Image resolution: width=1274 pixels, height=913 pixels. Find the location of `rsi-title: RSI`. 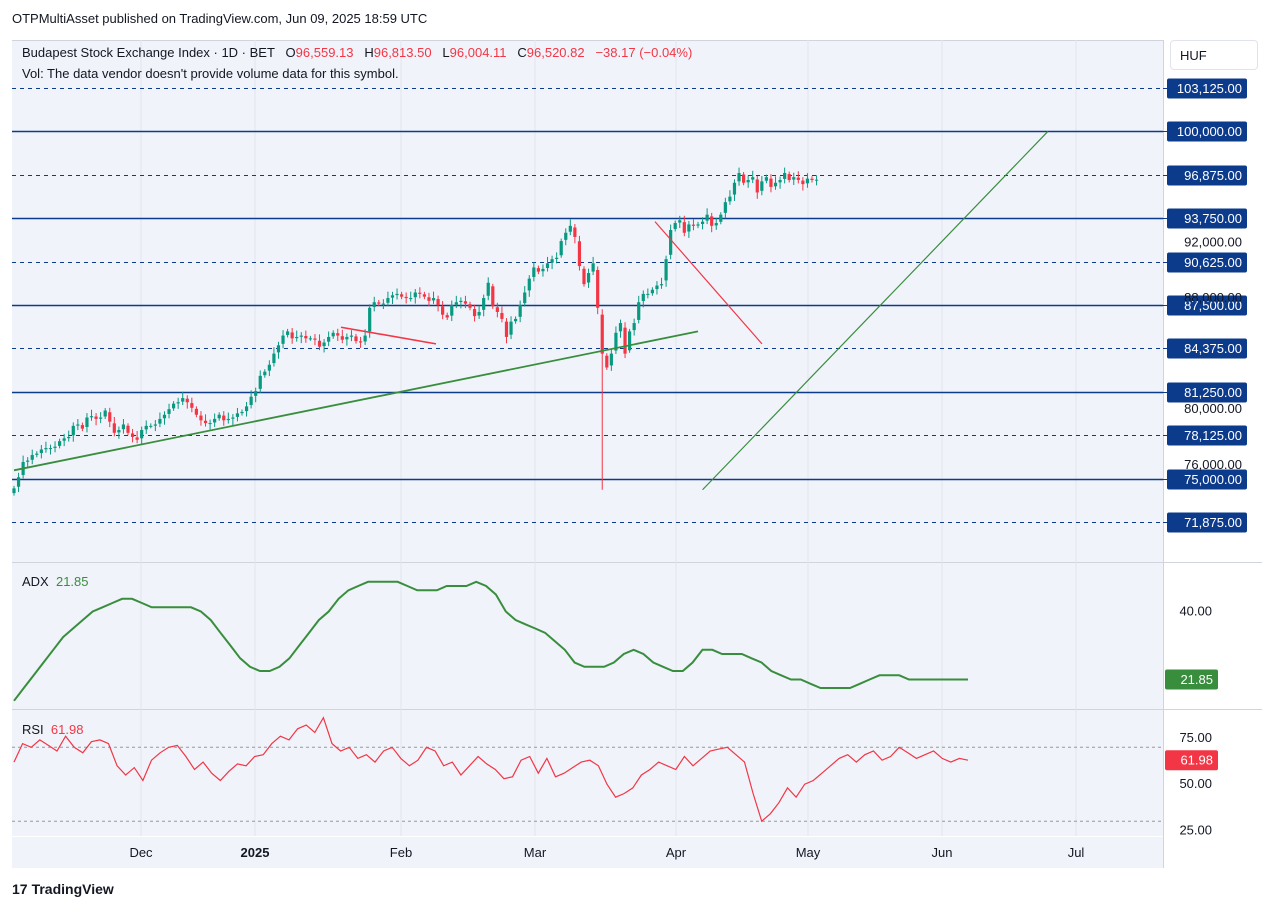

rsi-title: RSI is located at coordinates (33, 729).